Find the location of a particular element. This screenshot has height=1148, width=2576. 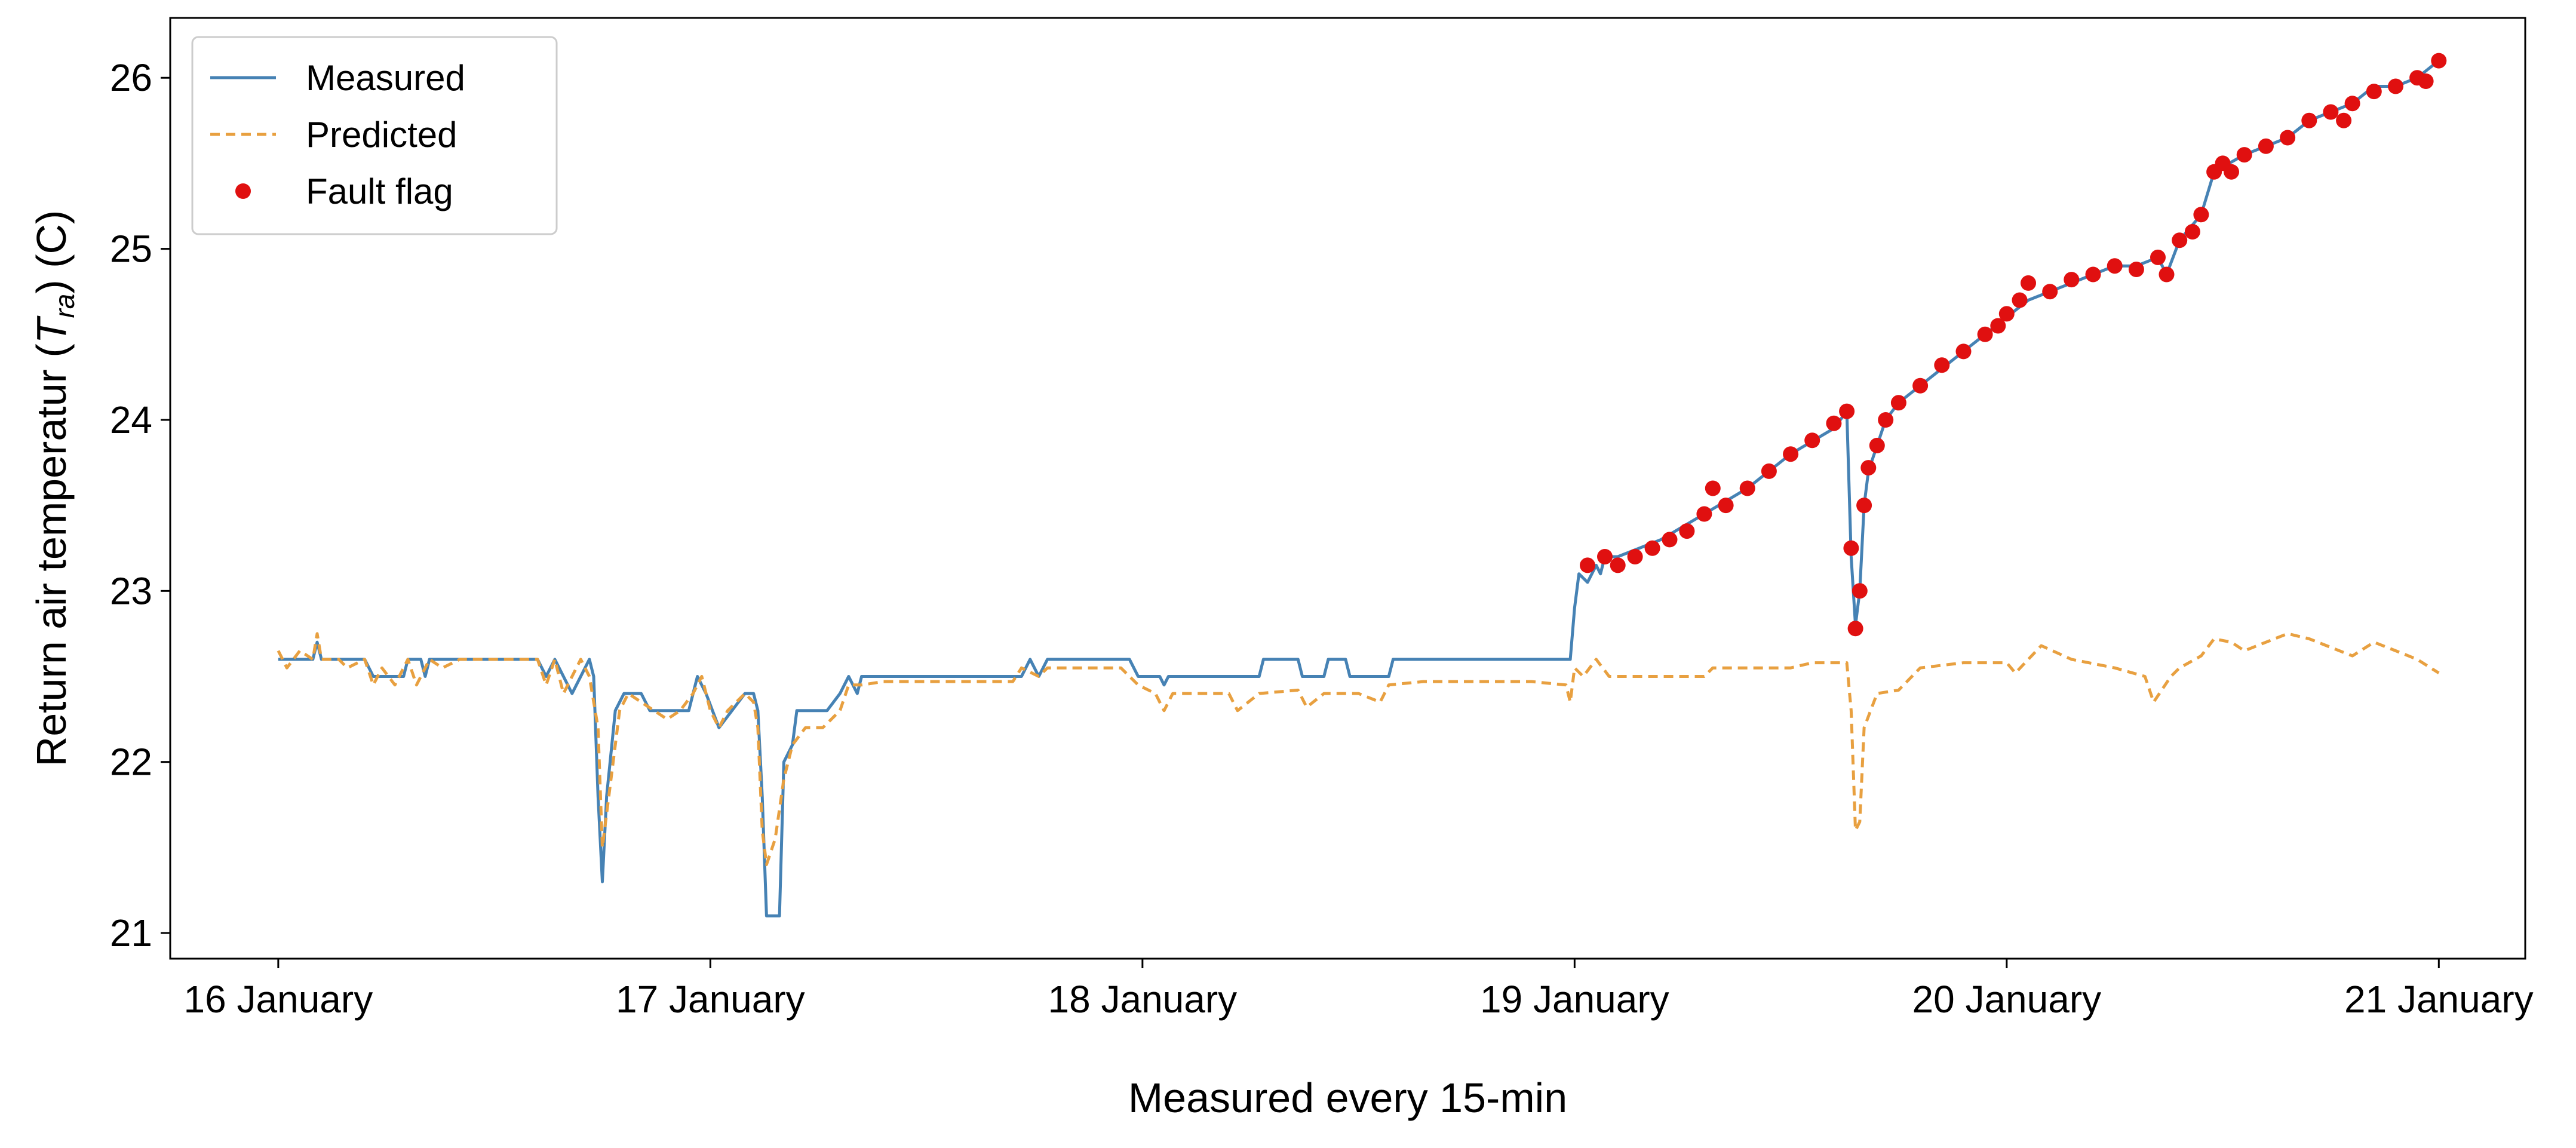

y-axis-label: Return air temperatur (Tra) (C) is located at coordinates (54, 488).